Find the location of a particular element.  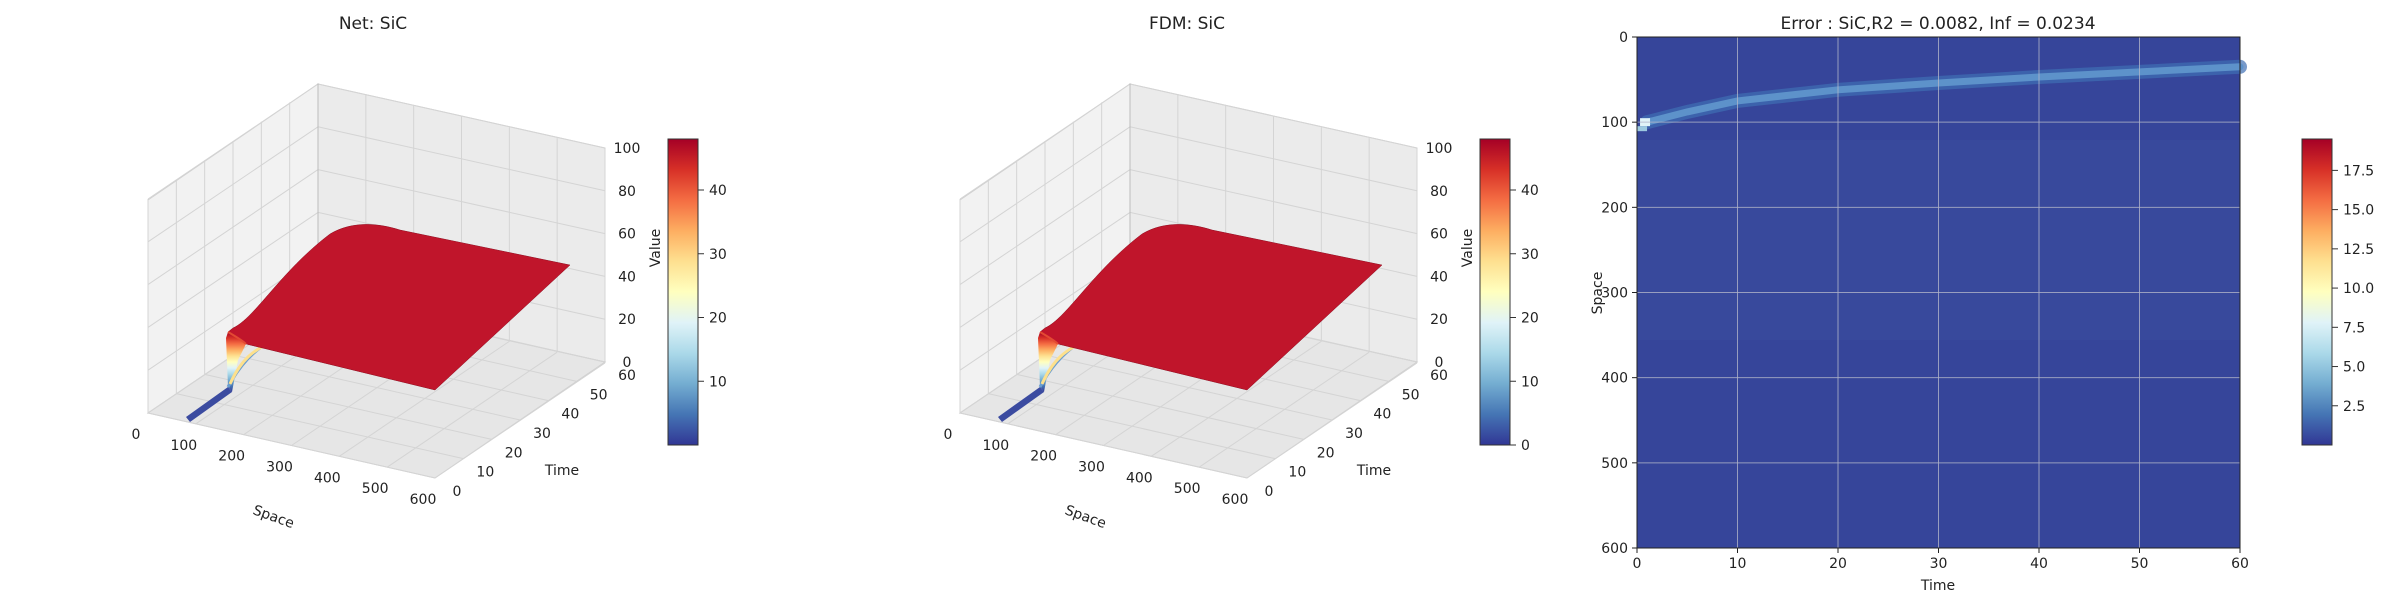

colorbar-tick-label: 5.0 is located at coordinates (2354, 368).